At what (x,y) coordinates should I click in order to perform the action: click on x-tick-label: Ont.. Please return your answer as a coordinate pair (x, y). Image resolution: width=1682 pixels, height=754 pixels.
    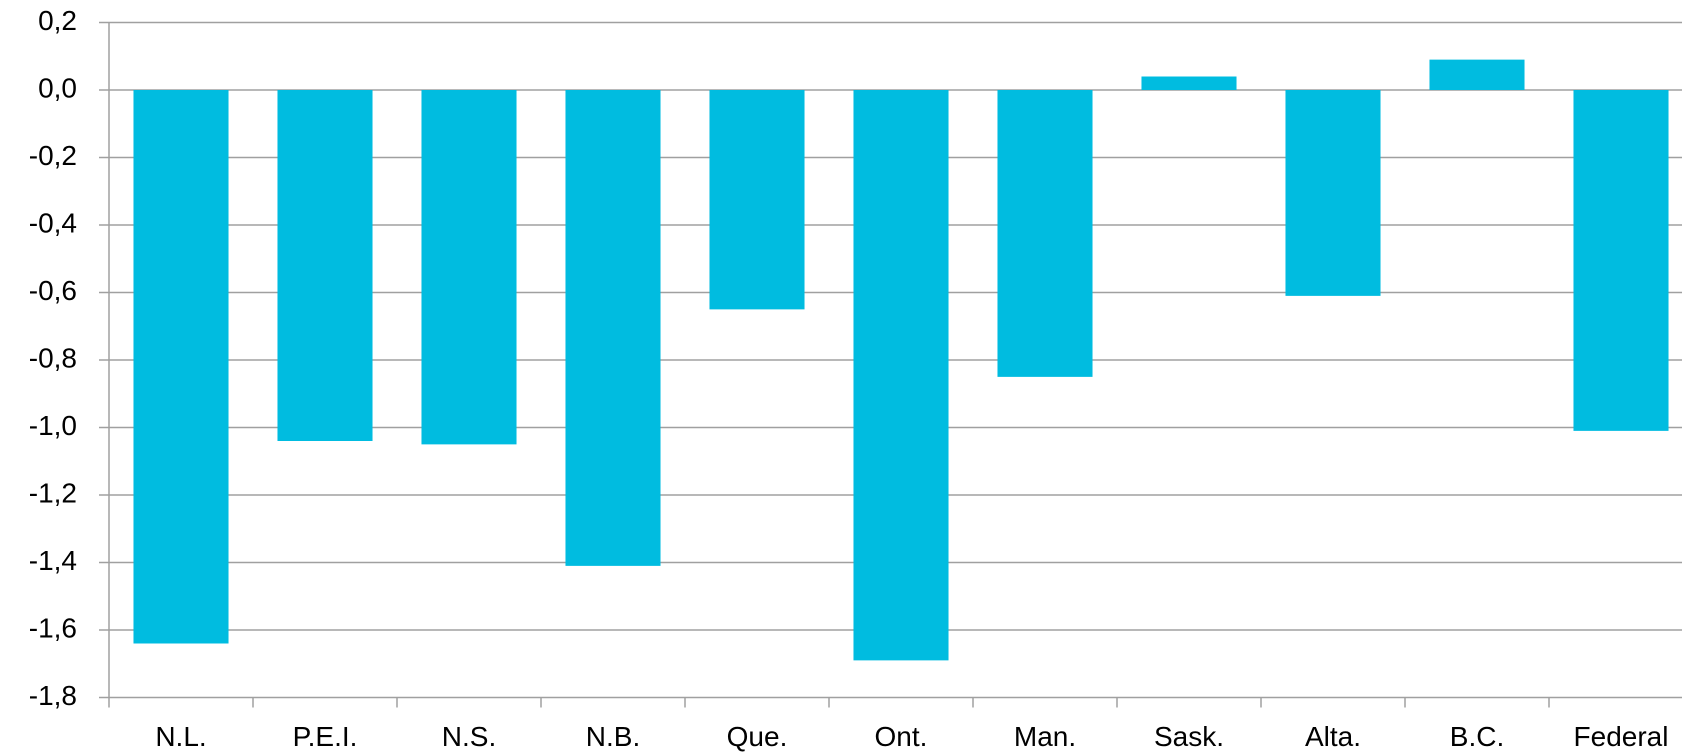
    Looking at the image, I should click on (901, 736).